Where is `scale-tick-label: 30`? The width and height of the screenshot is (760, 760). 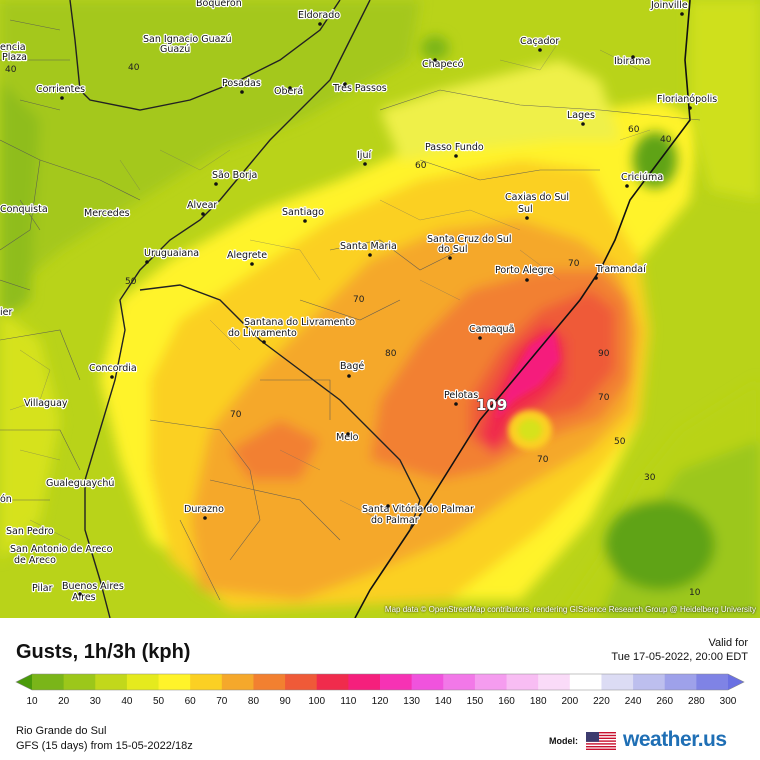
scale-tick-label: 30 is located at coordinates (96, 701).